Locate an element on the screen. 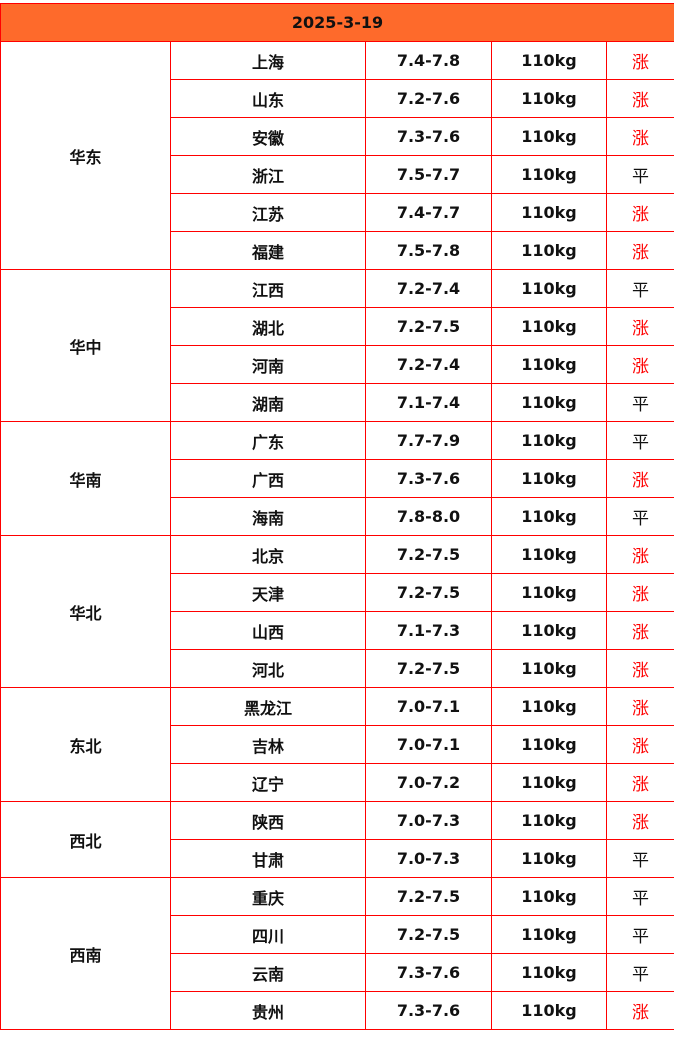 The width and height of the screenshot is (674, 1038). table-row: 辽宁 7.0-7.2 110kg 涨 is located at coordinates (337, 782).